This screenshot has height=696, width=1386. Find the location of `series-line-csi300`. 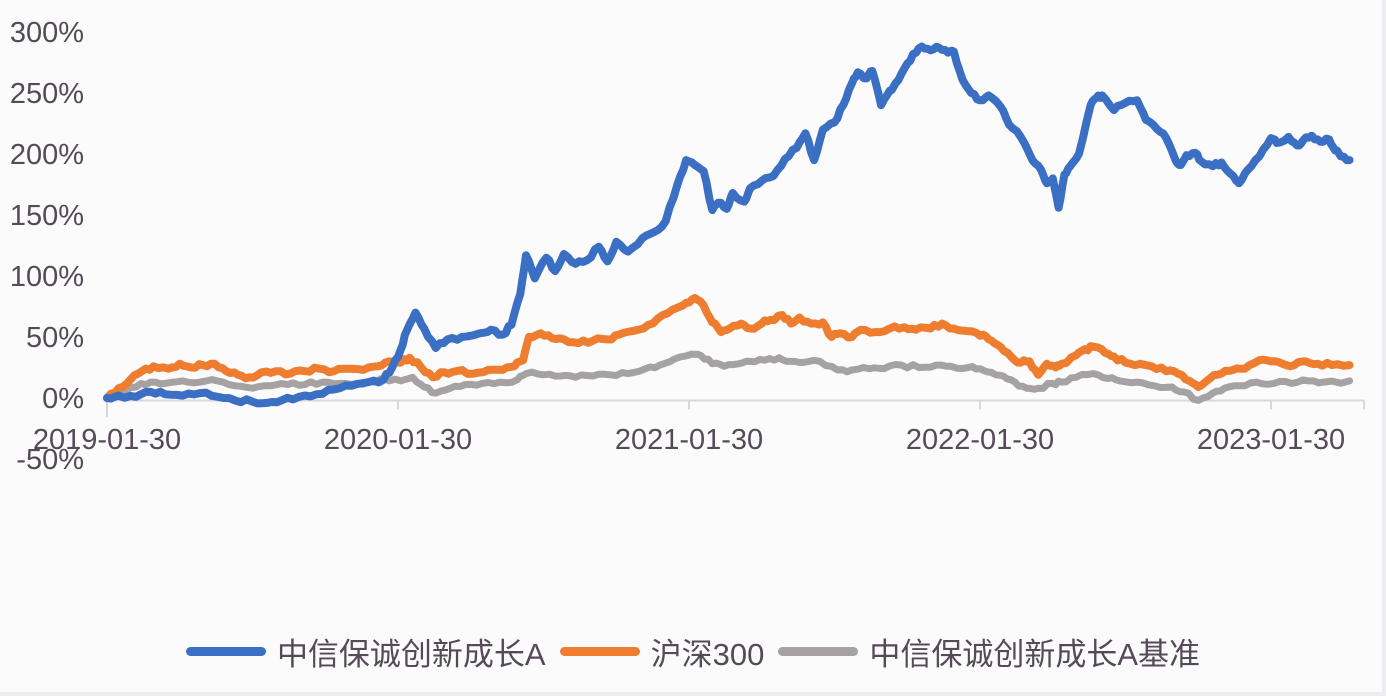

series-line-csi300 is located at coordinates (728, 348).